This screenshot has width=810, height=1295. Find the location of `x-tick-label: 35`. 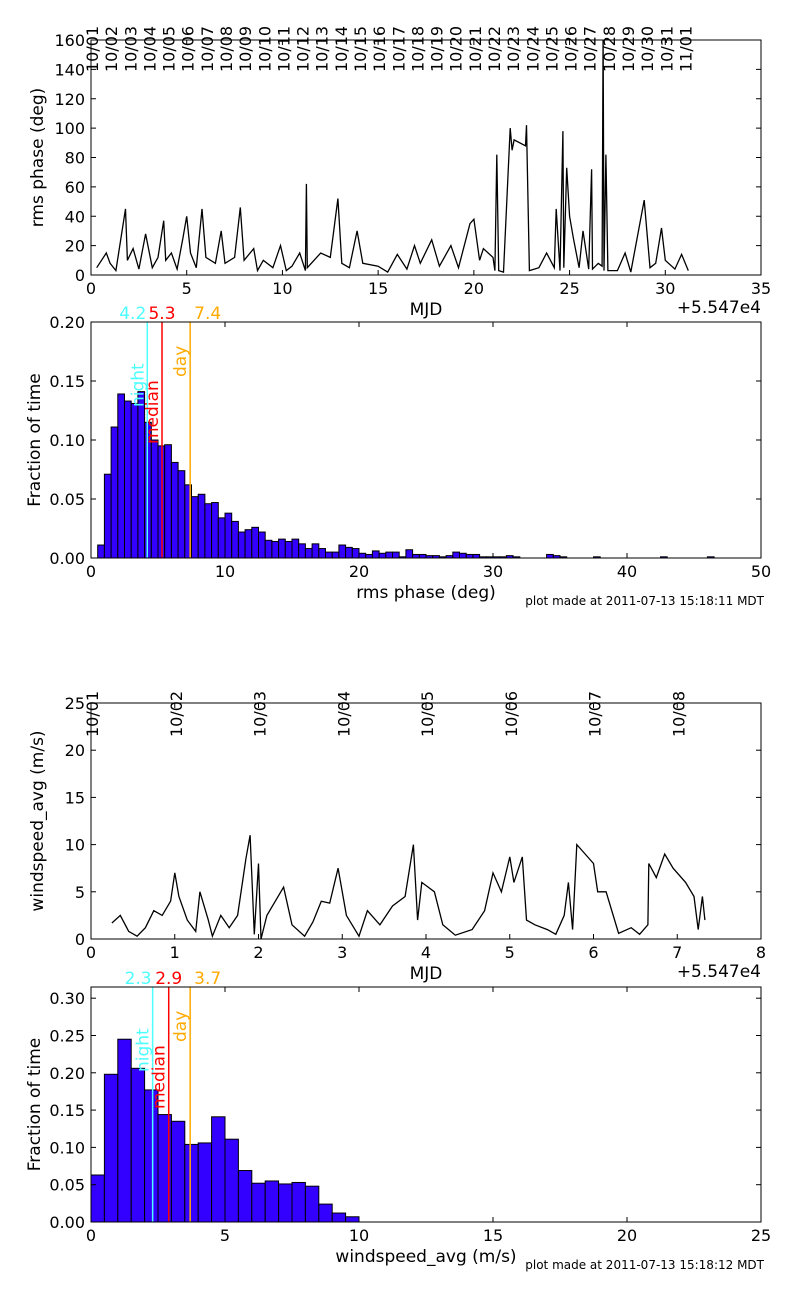

x-tick-label: 35 is located at coordinates (761, 288).